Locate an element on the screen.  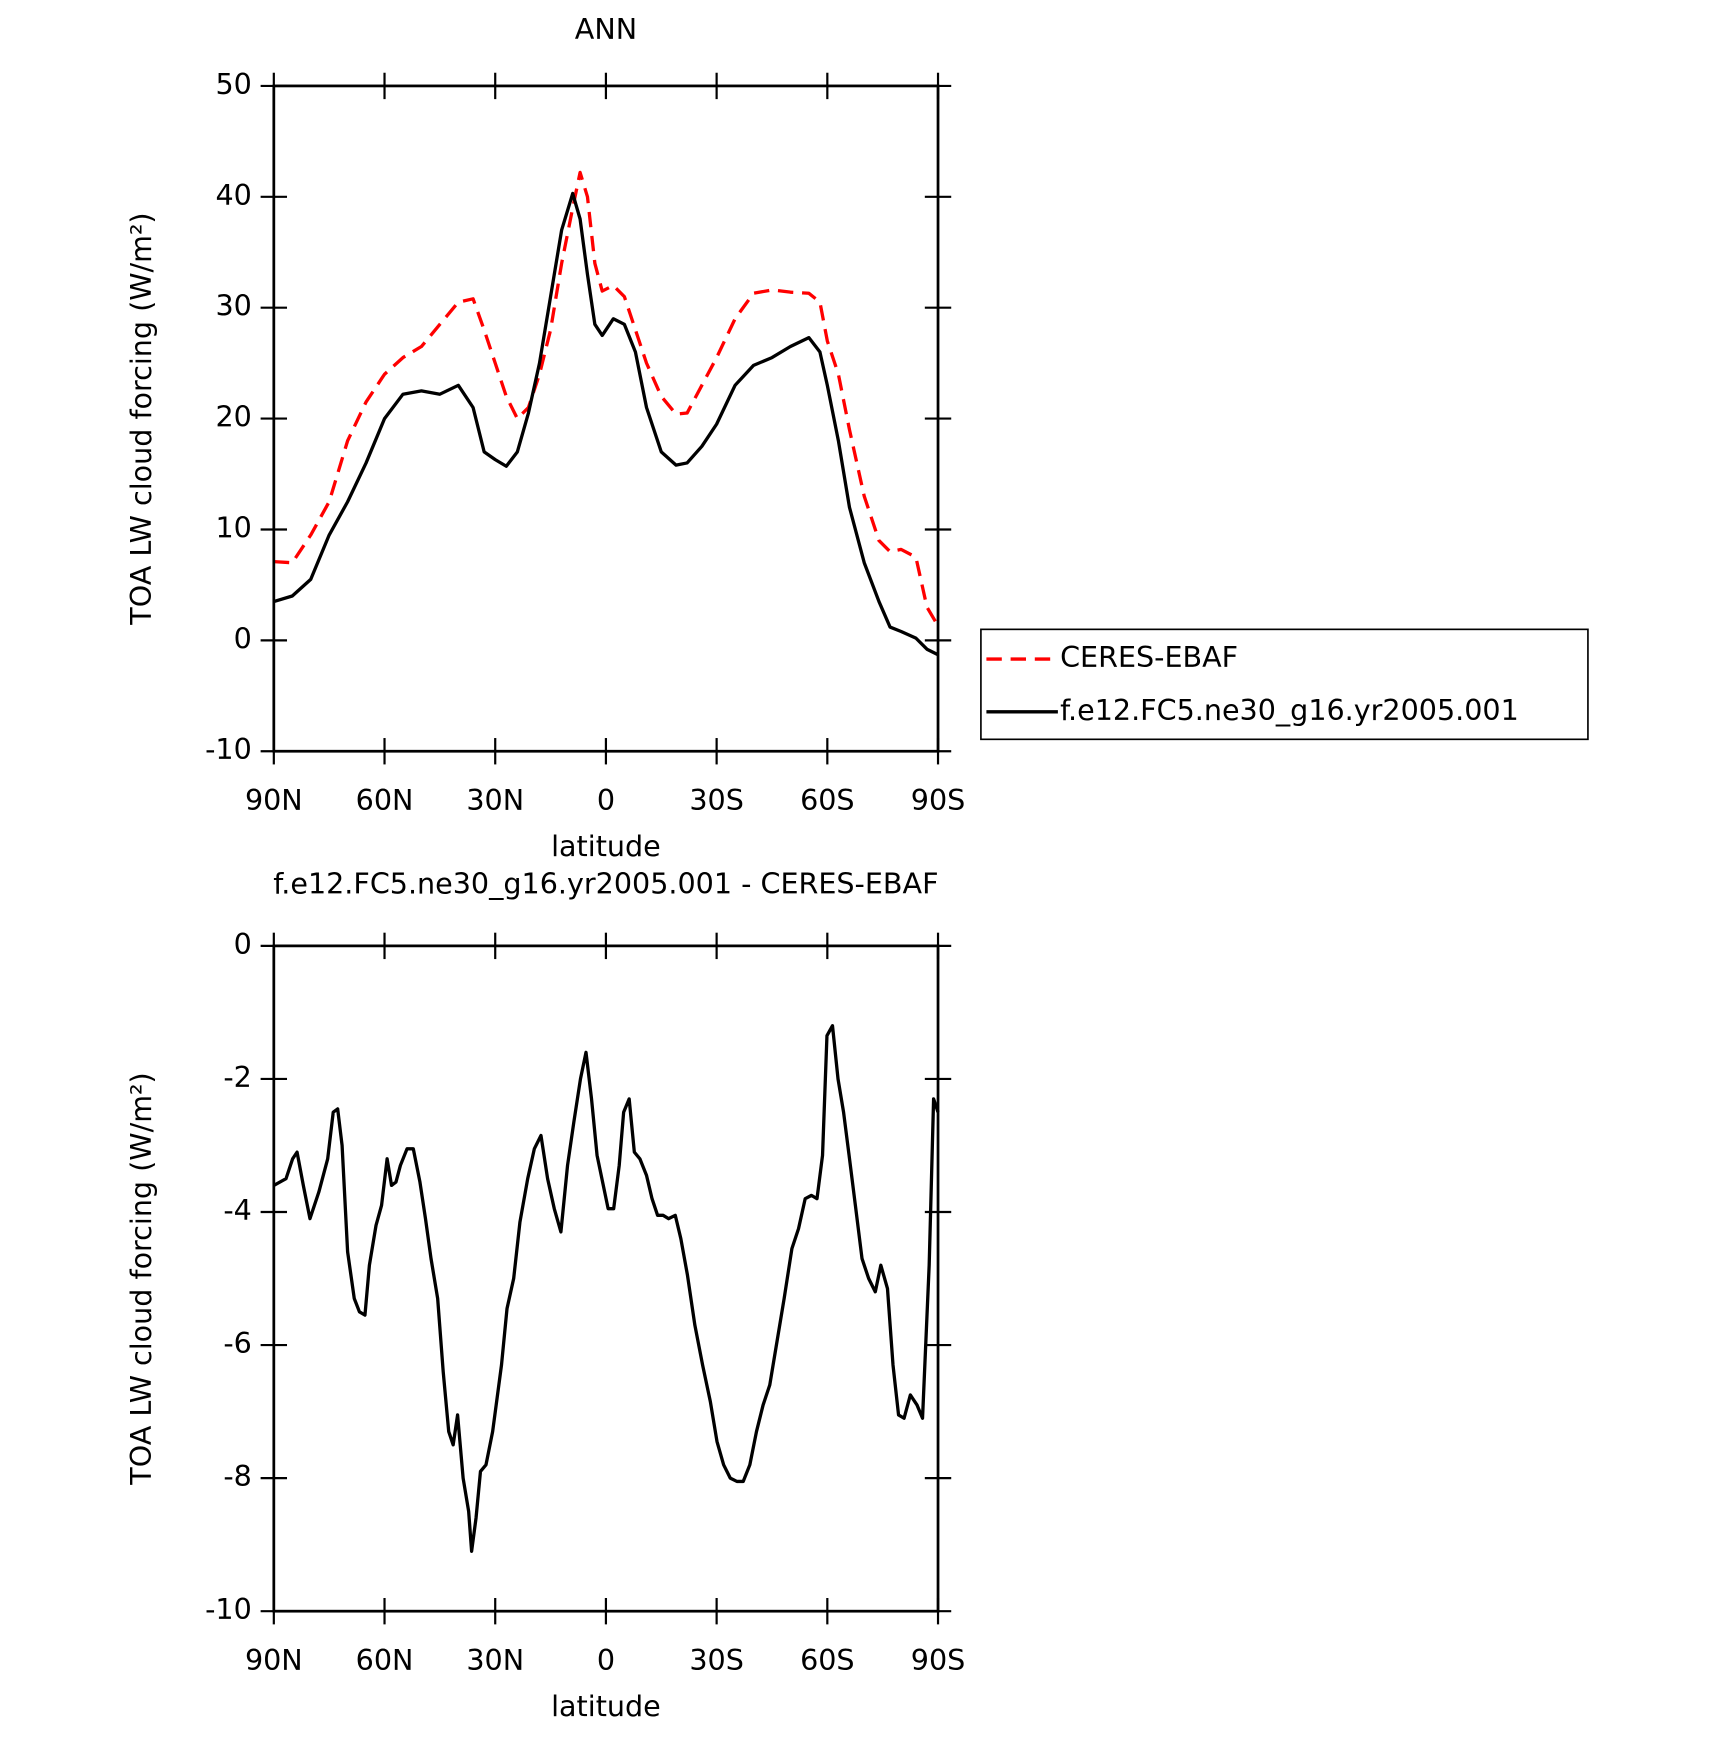
legend-box is located at coordinates (1284, 684).